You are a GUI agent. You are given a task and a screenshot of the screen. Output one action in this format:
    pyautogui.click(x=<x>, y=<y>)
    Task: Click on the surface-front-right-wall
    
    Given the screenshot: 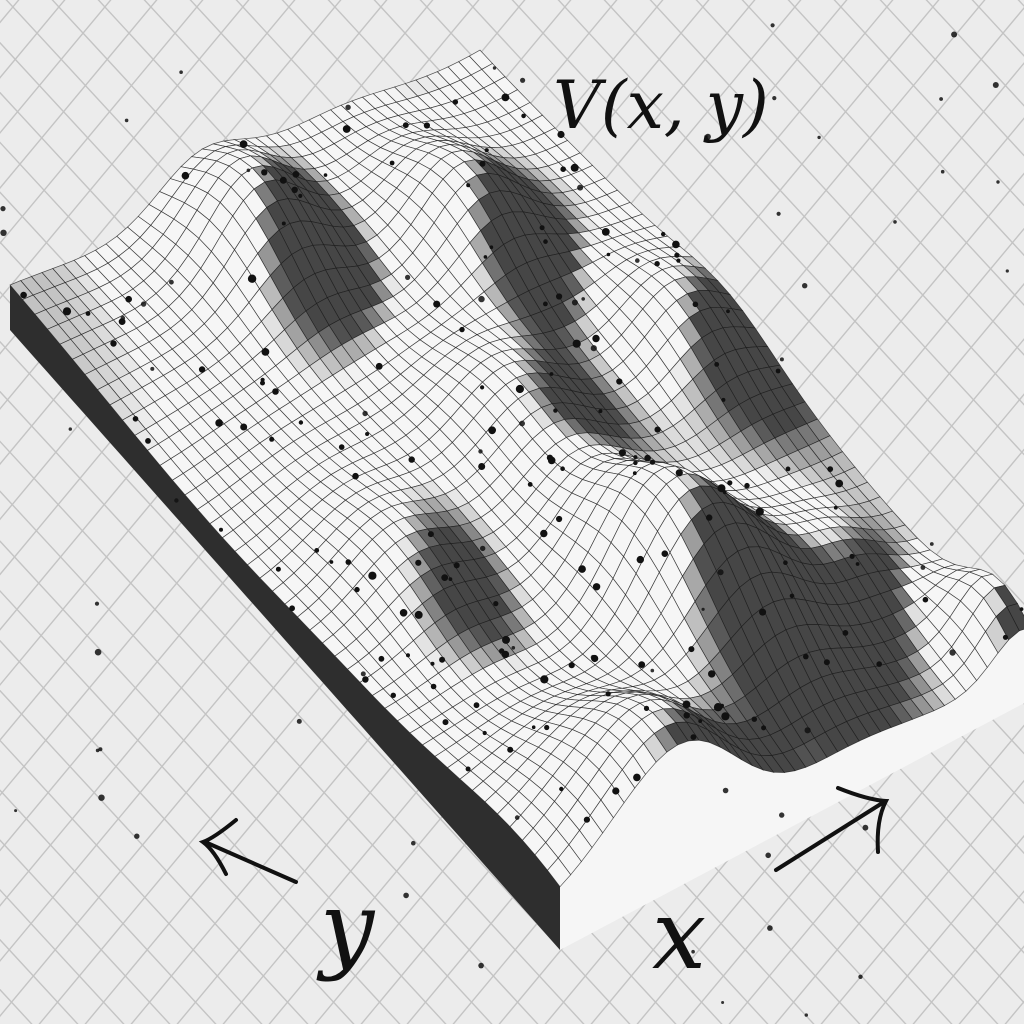 What is the action you would take?
    pyautogui.click(x=792, y=789)
    